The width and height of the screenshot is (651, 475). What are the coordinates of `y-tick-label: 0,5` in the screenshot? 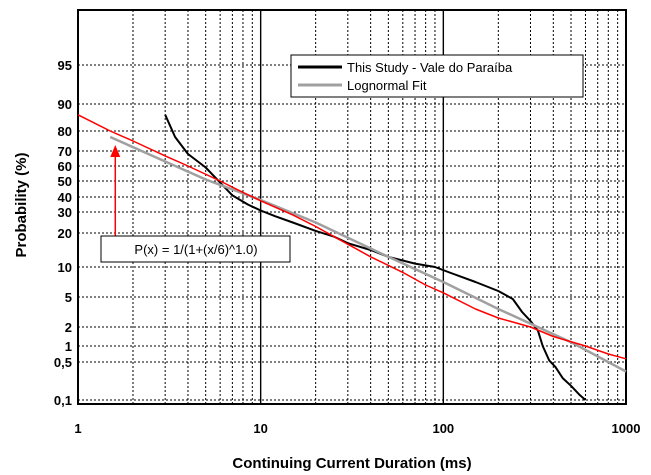 It's located at (63, 362).